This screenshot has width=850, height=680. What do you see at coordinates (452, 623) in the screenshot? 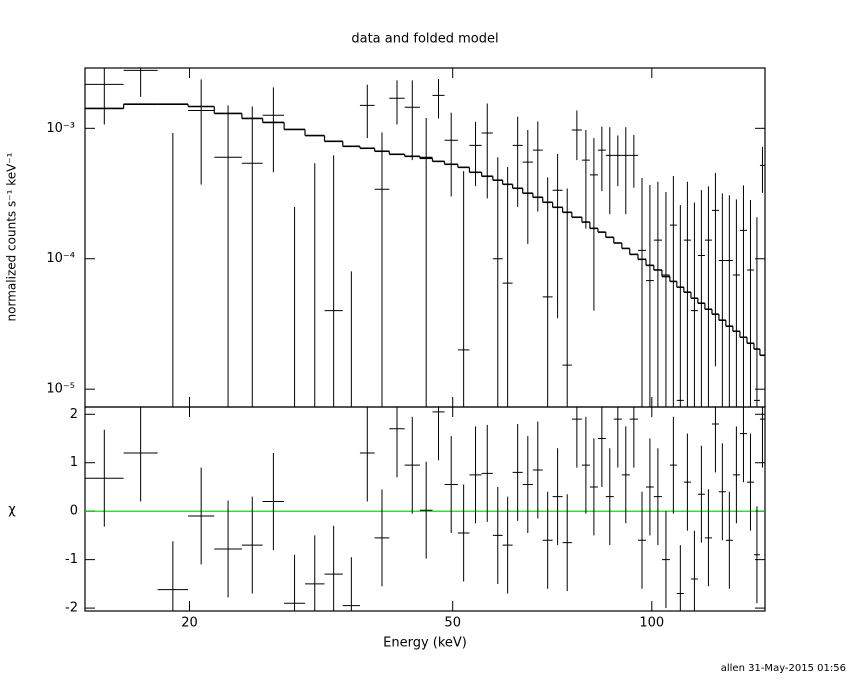
I see `x-tick-label: 50` at bounding box center [452, 623].